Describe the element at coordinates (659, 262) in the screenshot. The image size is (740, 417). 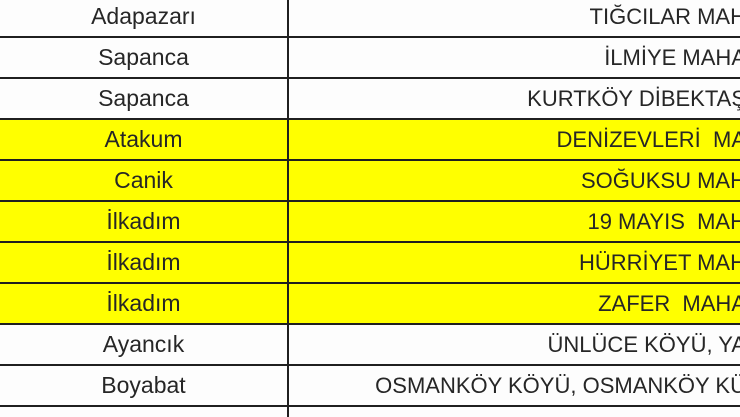
I see `neighborhood-label: HÜRRİYET MAH` at that location.